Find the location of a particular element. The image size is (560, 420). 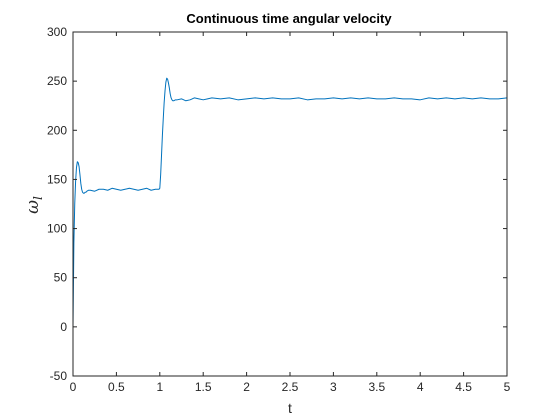

y-tick-label: 250 is located at coordinates (57, 81).